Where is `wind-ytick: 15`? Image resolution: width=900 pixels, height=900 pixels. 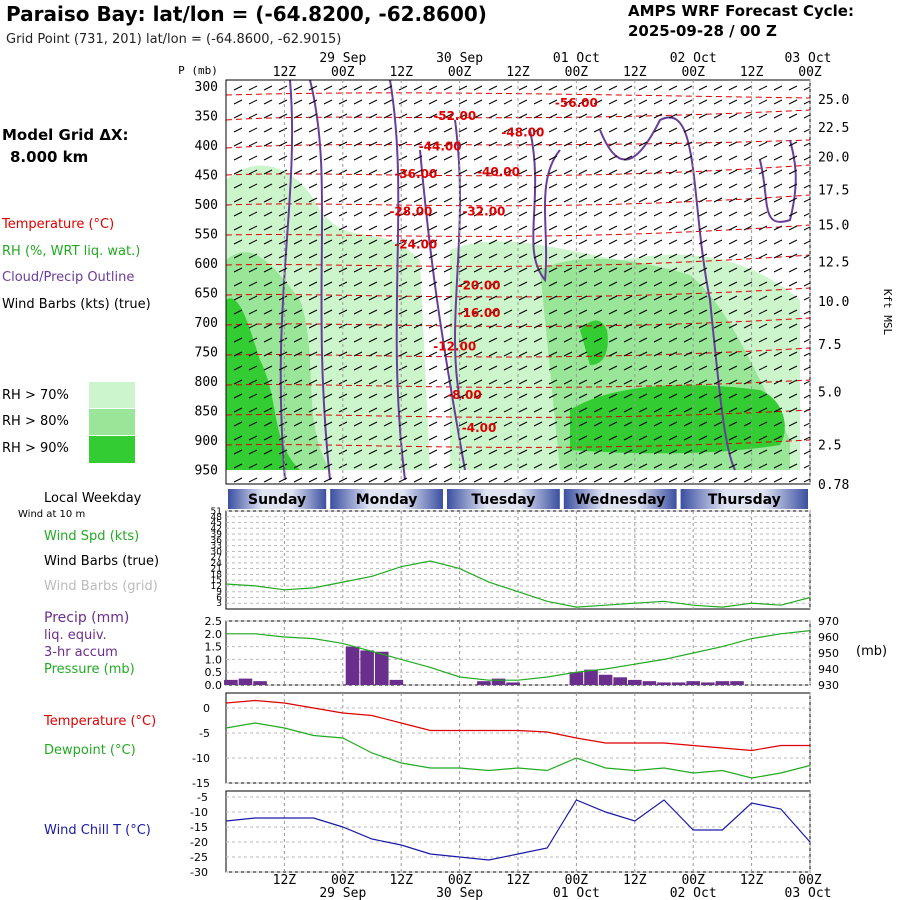
wind-ytick: 15 is located at coordinates (216, 581).